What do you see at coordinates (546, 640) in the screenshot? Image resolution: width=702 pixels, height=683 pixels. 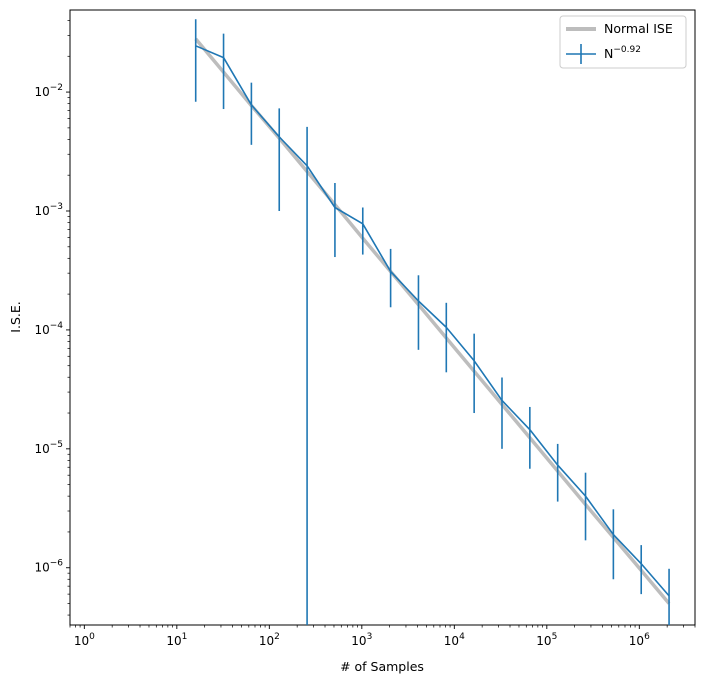 I see `x-tick-label: 10⁵` at bounding box center [546, 640].